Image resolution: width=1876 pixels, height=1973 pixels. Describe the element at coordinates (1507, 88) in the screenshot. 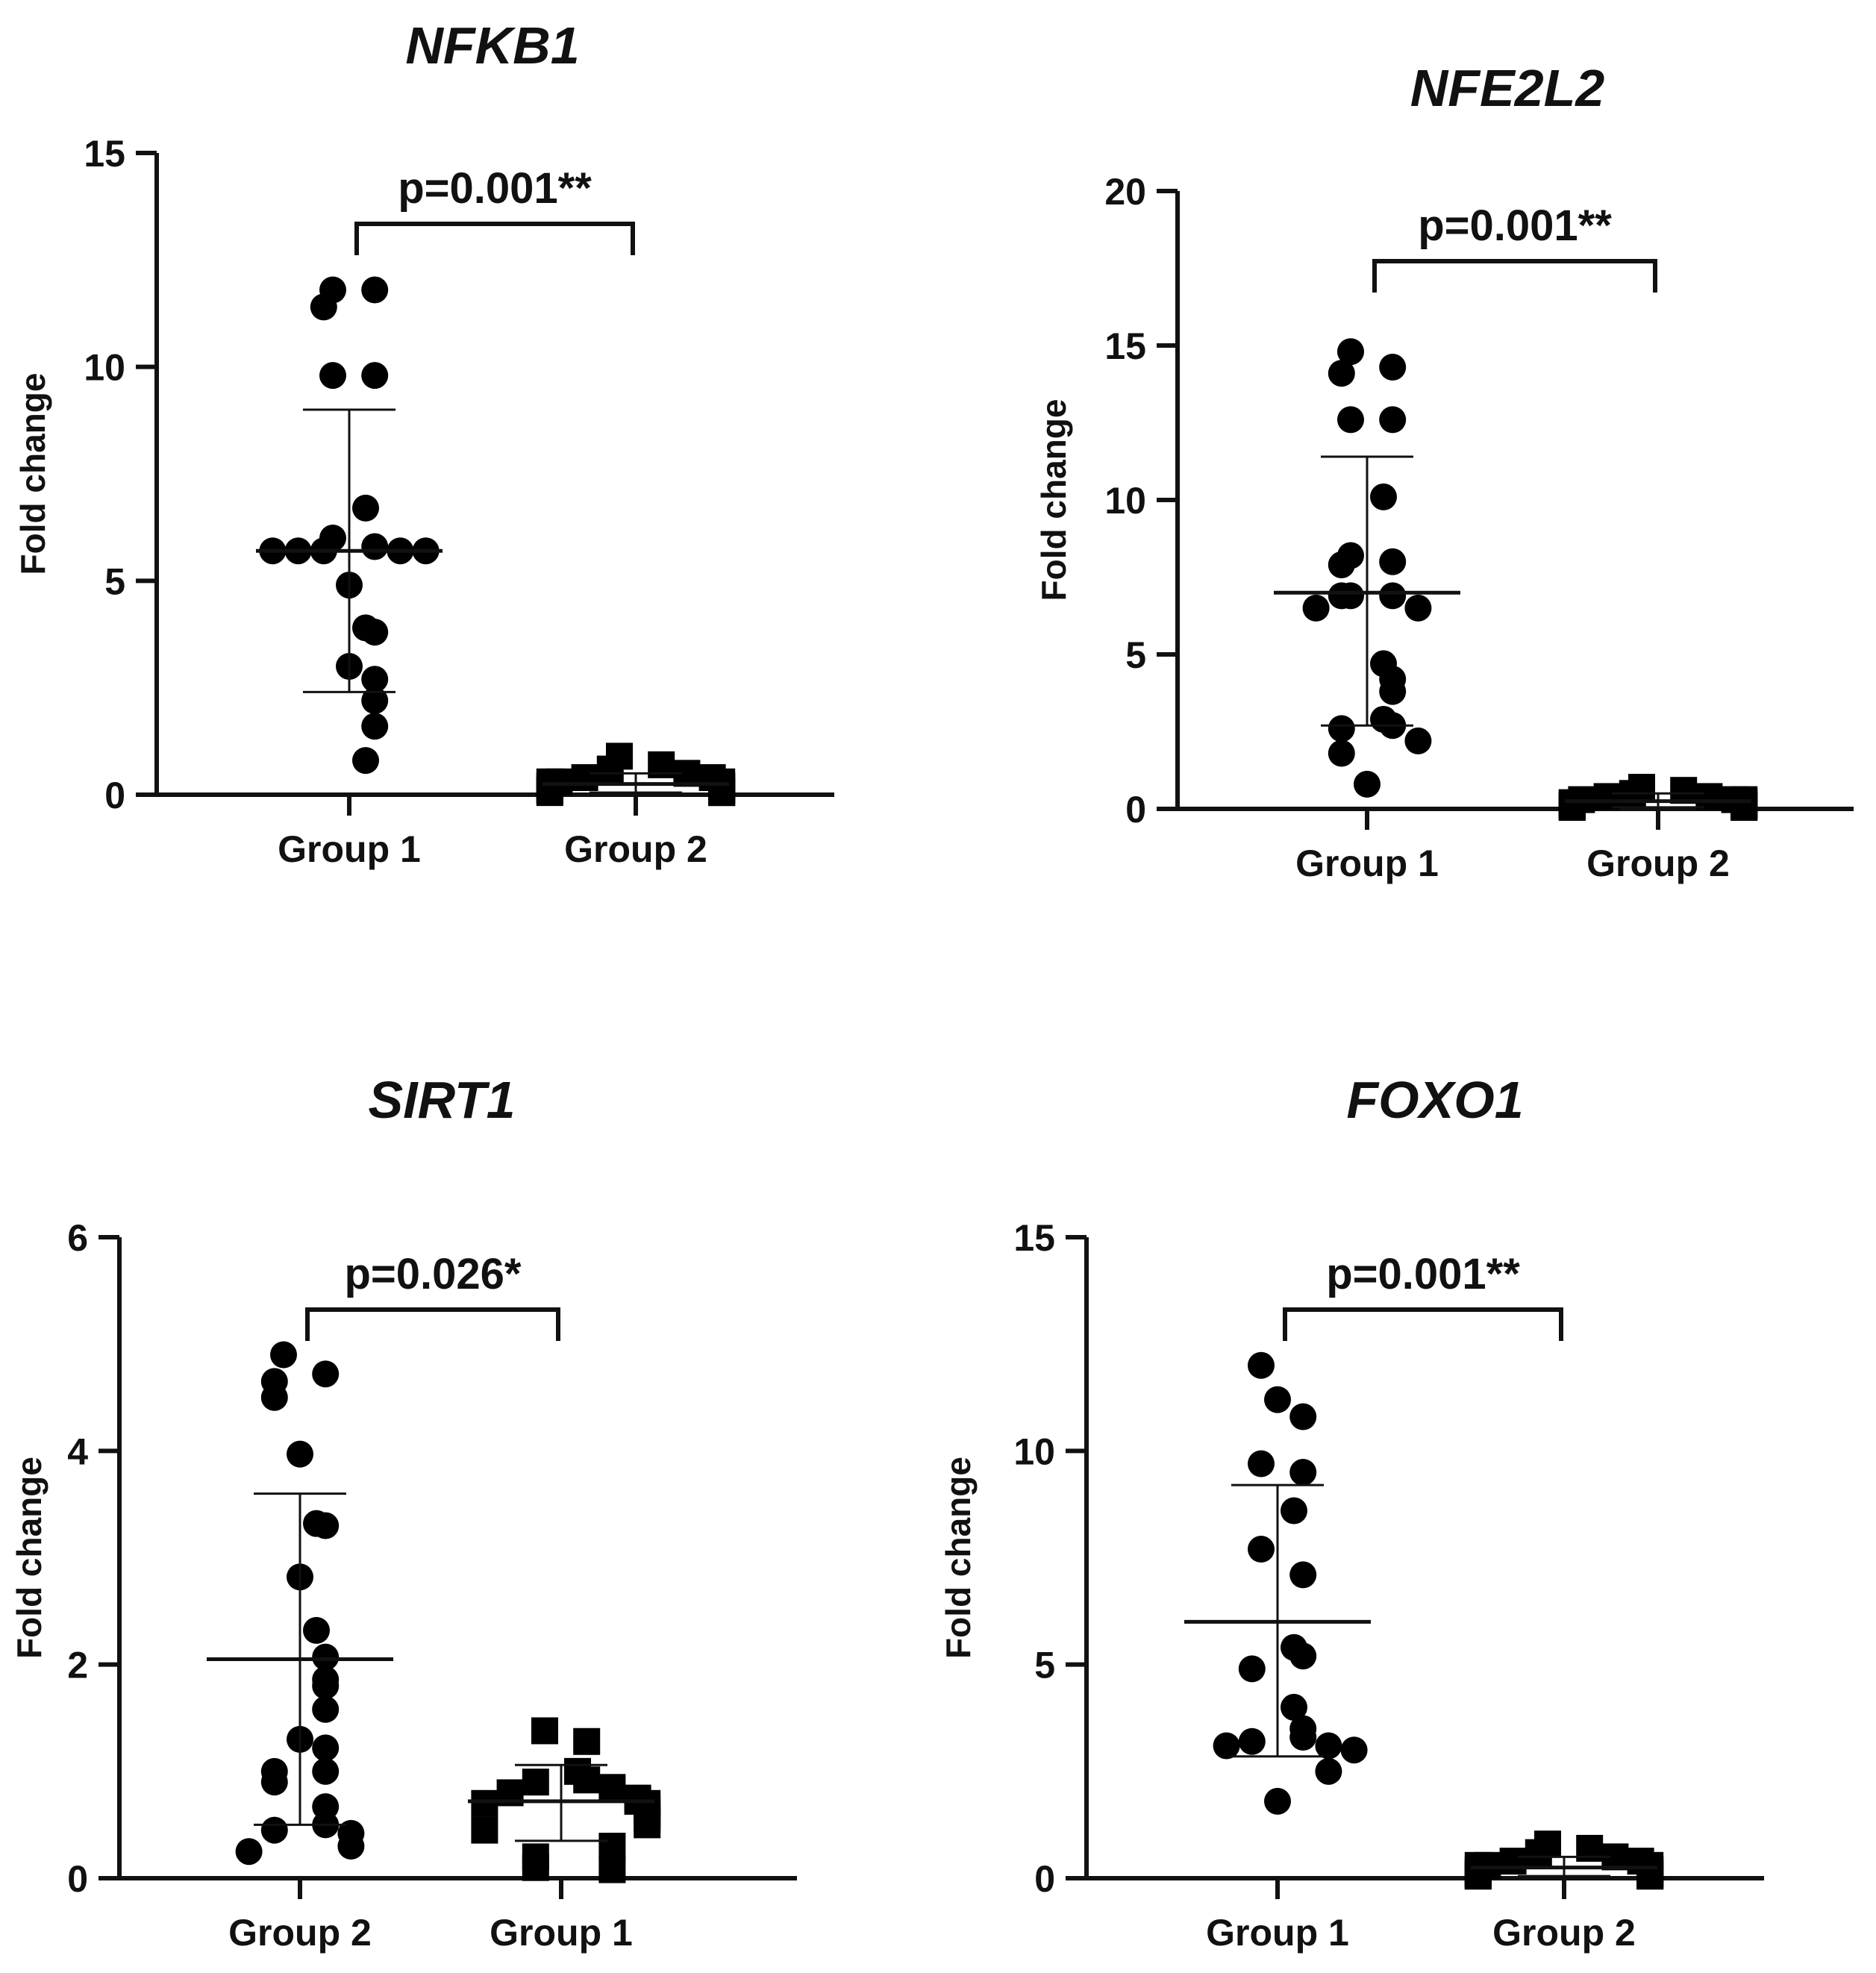

I see `nfe2l2-title: NFE2L2` at that location.